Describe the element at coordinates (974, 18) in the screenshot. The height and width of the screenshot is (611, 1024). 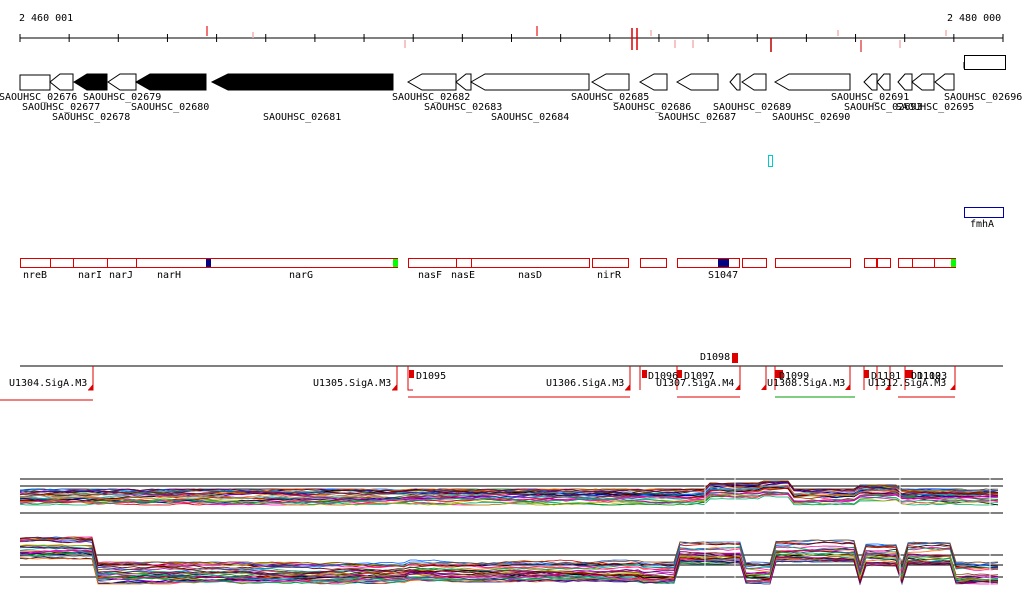
I see `ruler-end-label: 2 480 000` at that location.